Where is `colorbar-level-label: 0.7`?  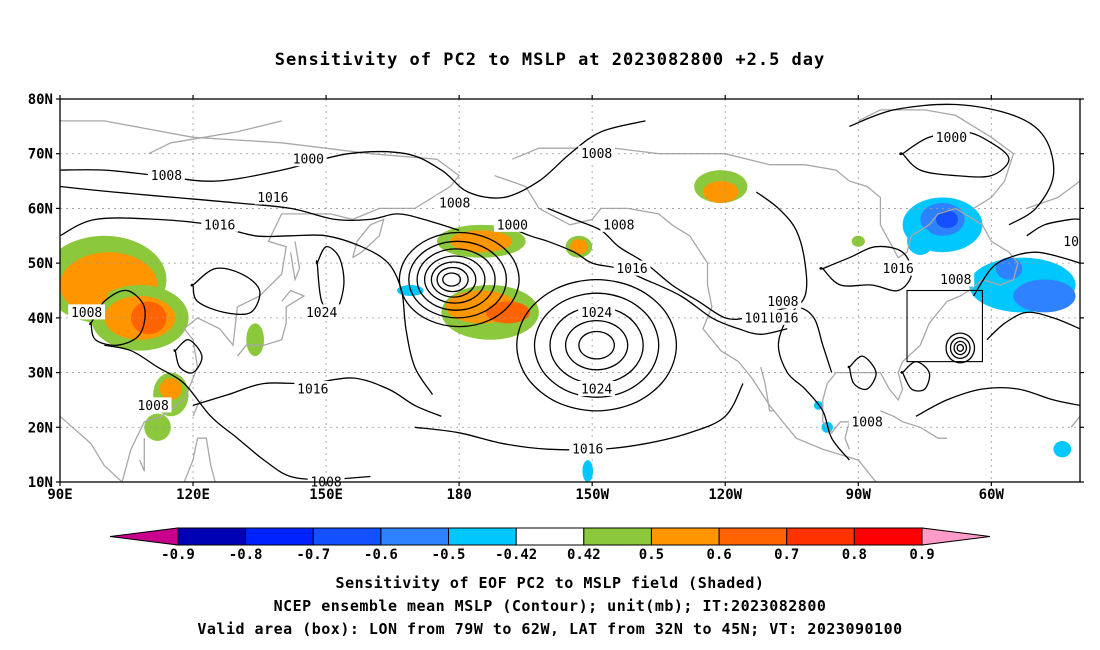
colorbar-level-label: 0.7 is located at coordinates (786, 555).